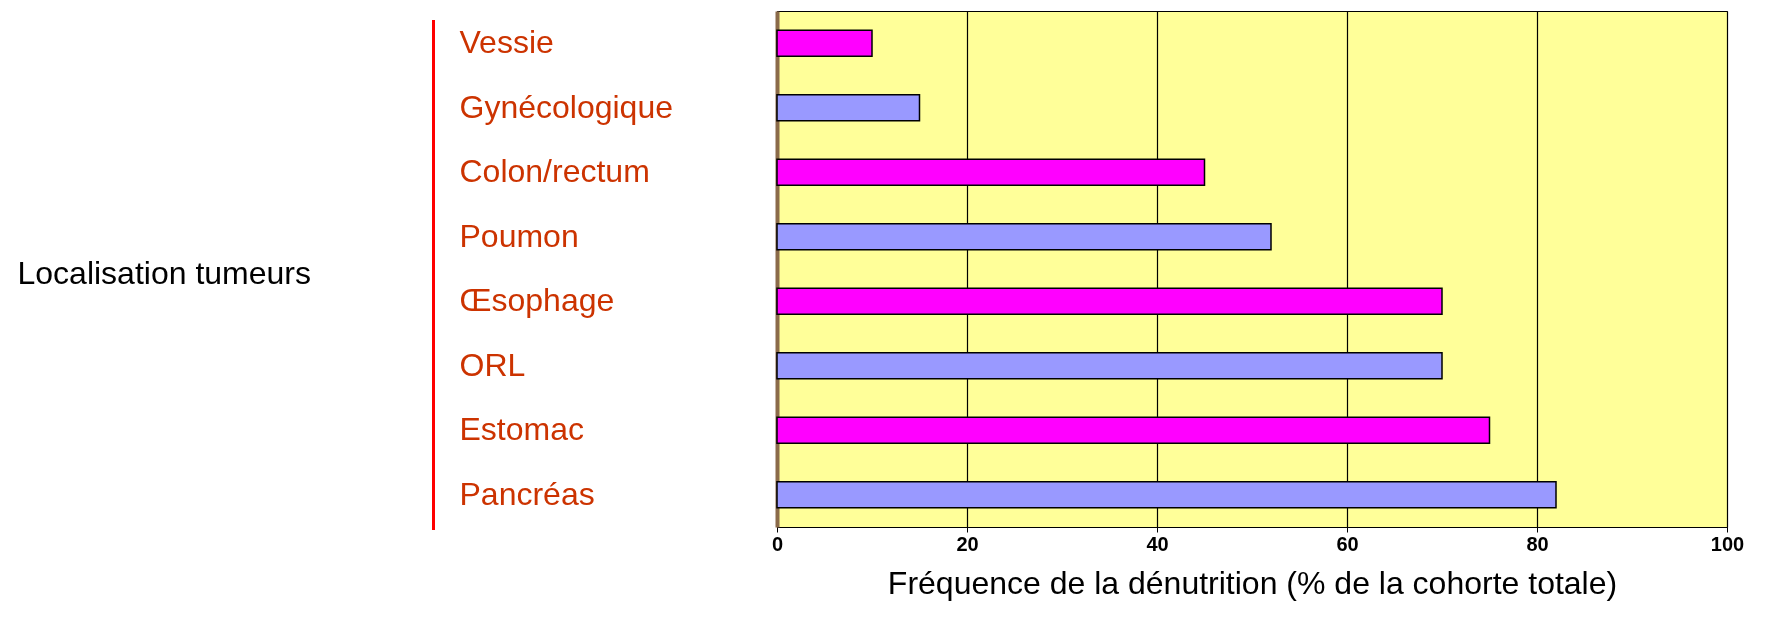 The image size is (1775, 638). Describe the element at coordinates (566, 106) in the screenshot. I see `y-tick-label: Gynécologique` at that location.